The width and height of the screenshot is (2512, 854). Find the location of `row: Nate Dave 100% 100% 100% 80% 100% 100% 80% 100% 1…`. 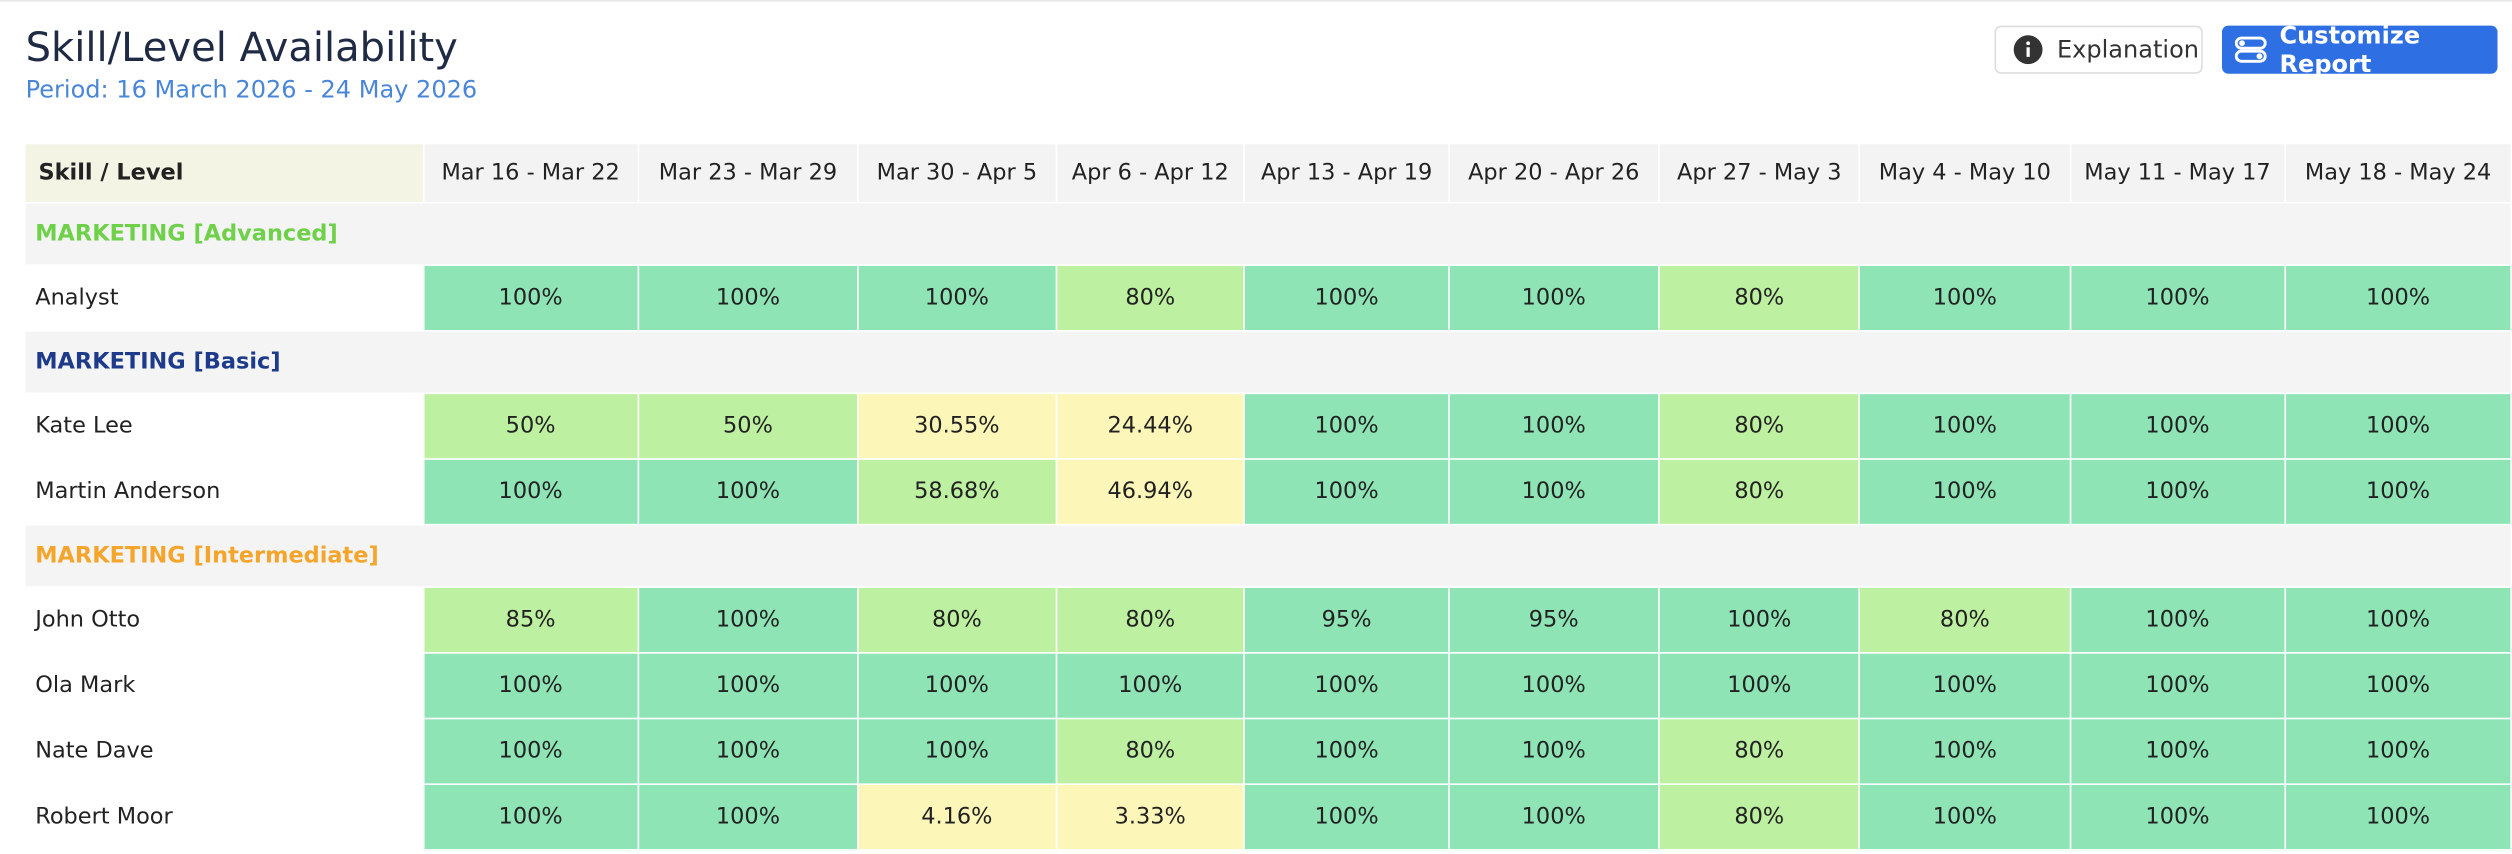

row: Nate Dave 100% 100% 100% 80% 100% 100% 80% 100% 1… is located at coordinates (1268, 751).